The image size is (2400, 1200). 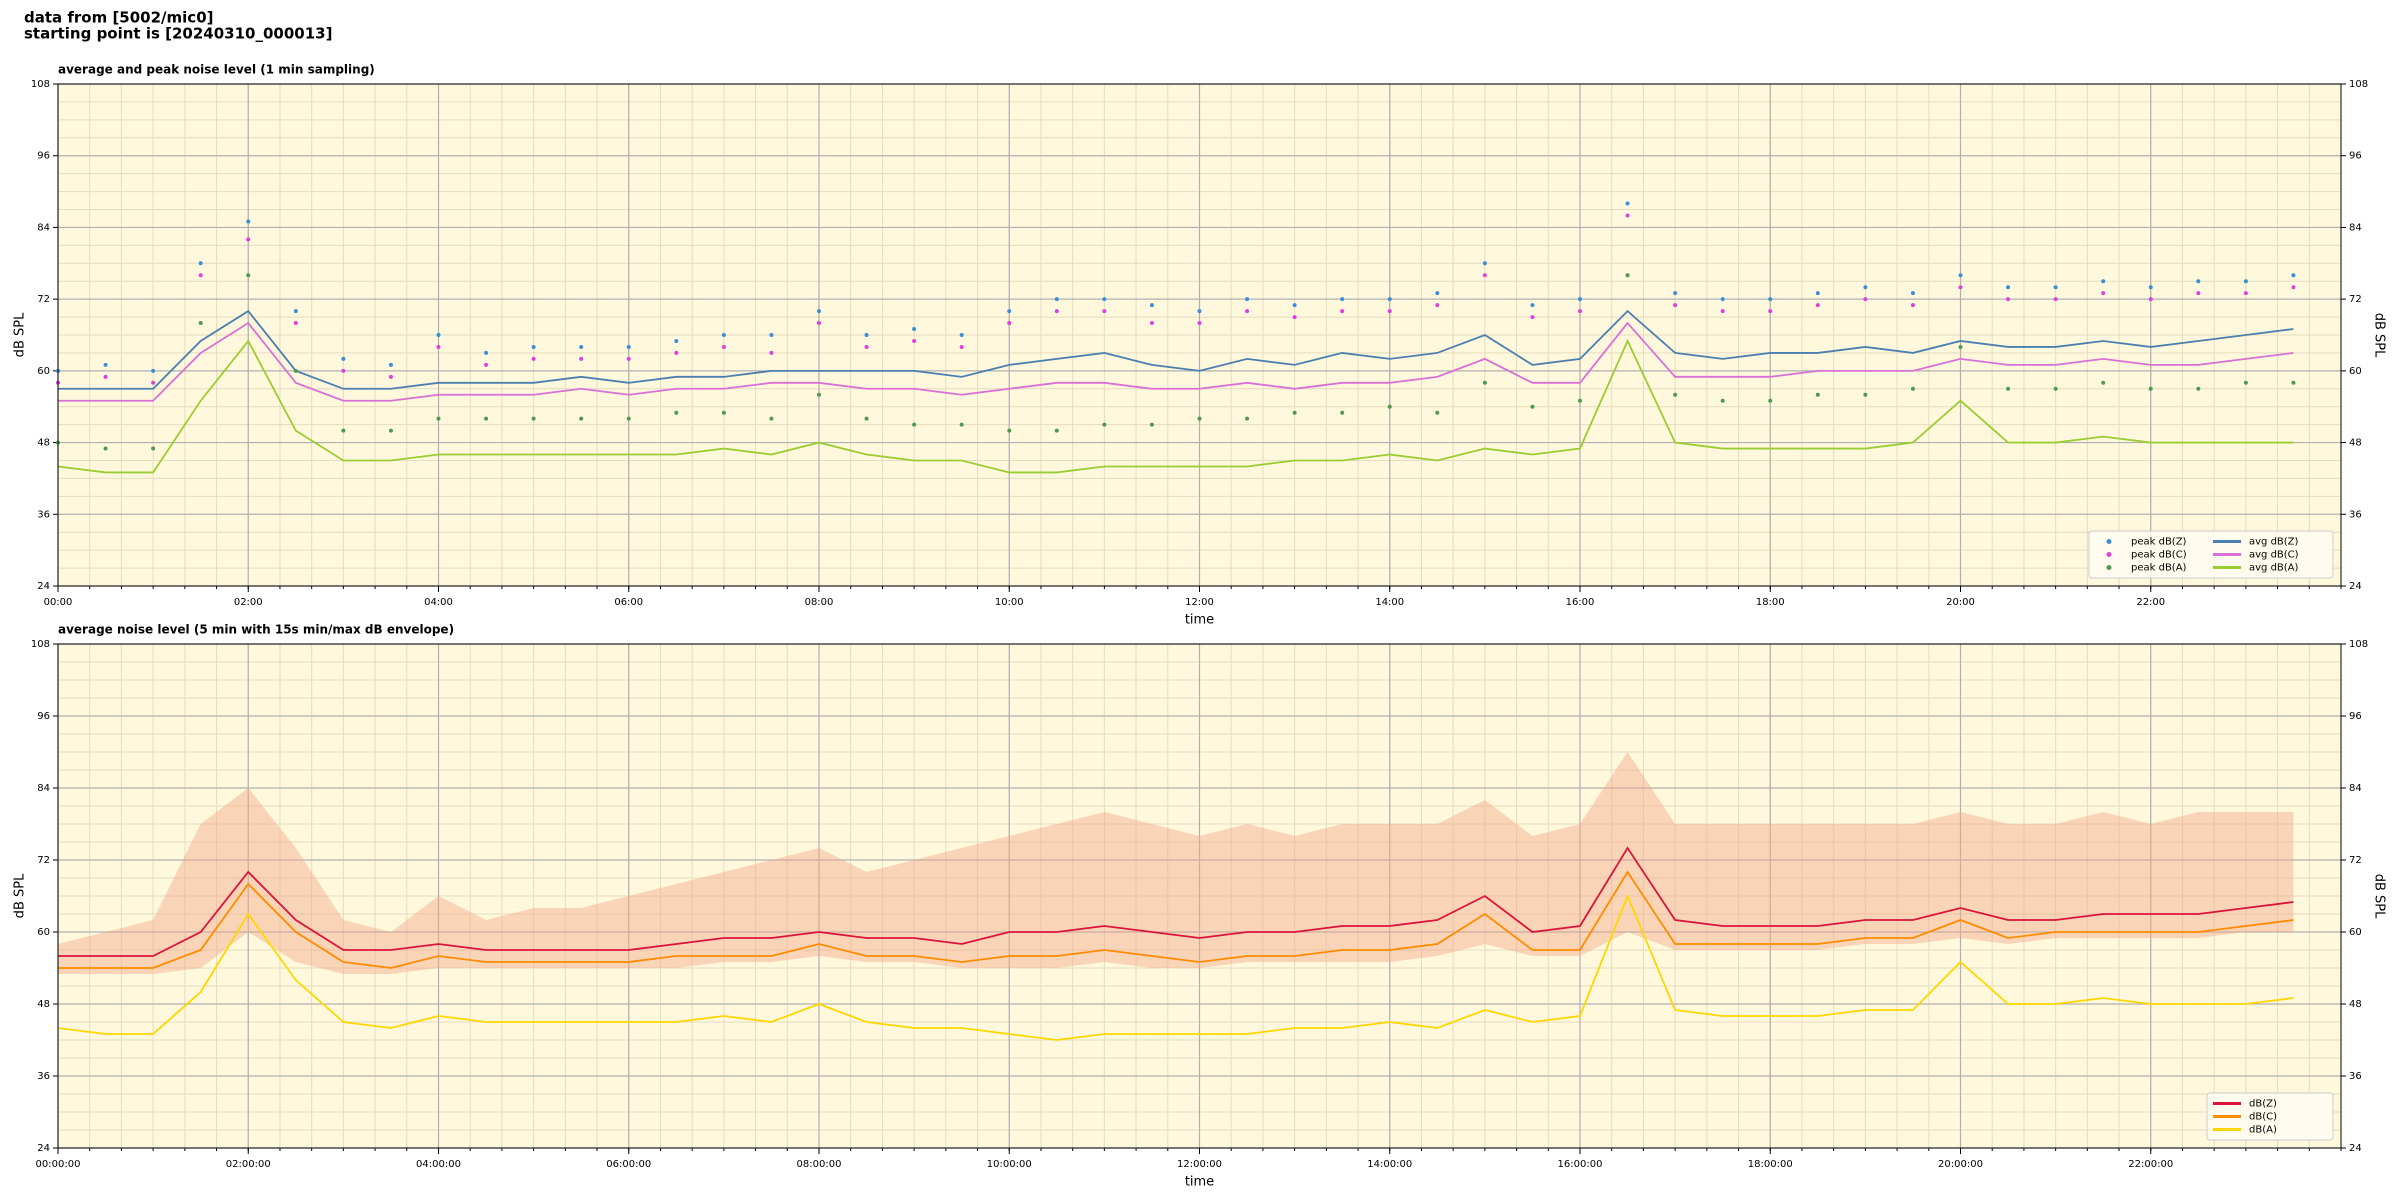 What do you see at coordinates (43, 371) in the screenshot?
I see `y-tick-label: 60` at bounding box center [43, 371].